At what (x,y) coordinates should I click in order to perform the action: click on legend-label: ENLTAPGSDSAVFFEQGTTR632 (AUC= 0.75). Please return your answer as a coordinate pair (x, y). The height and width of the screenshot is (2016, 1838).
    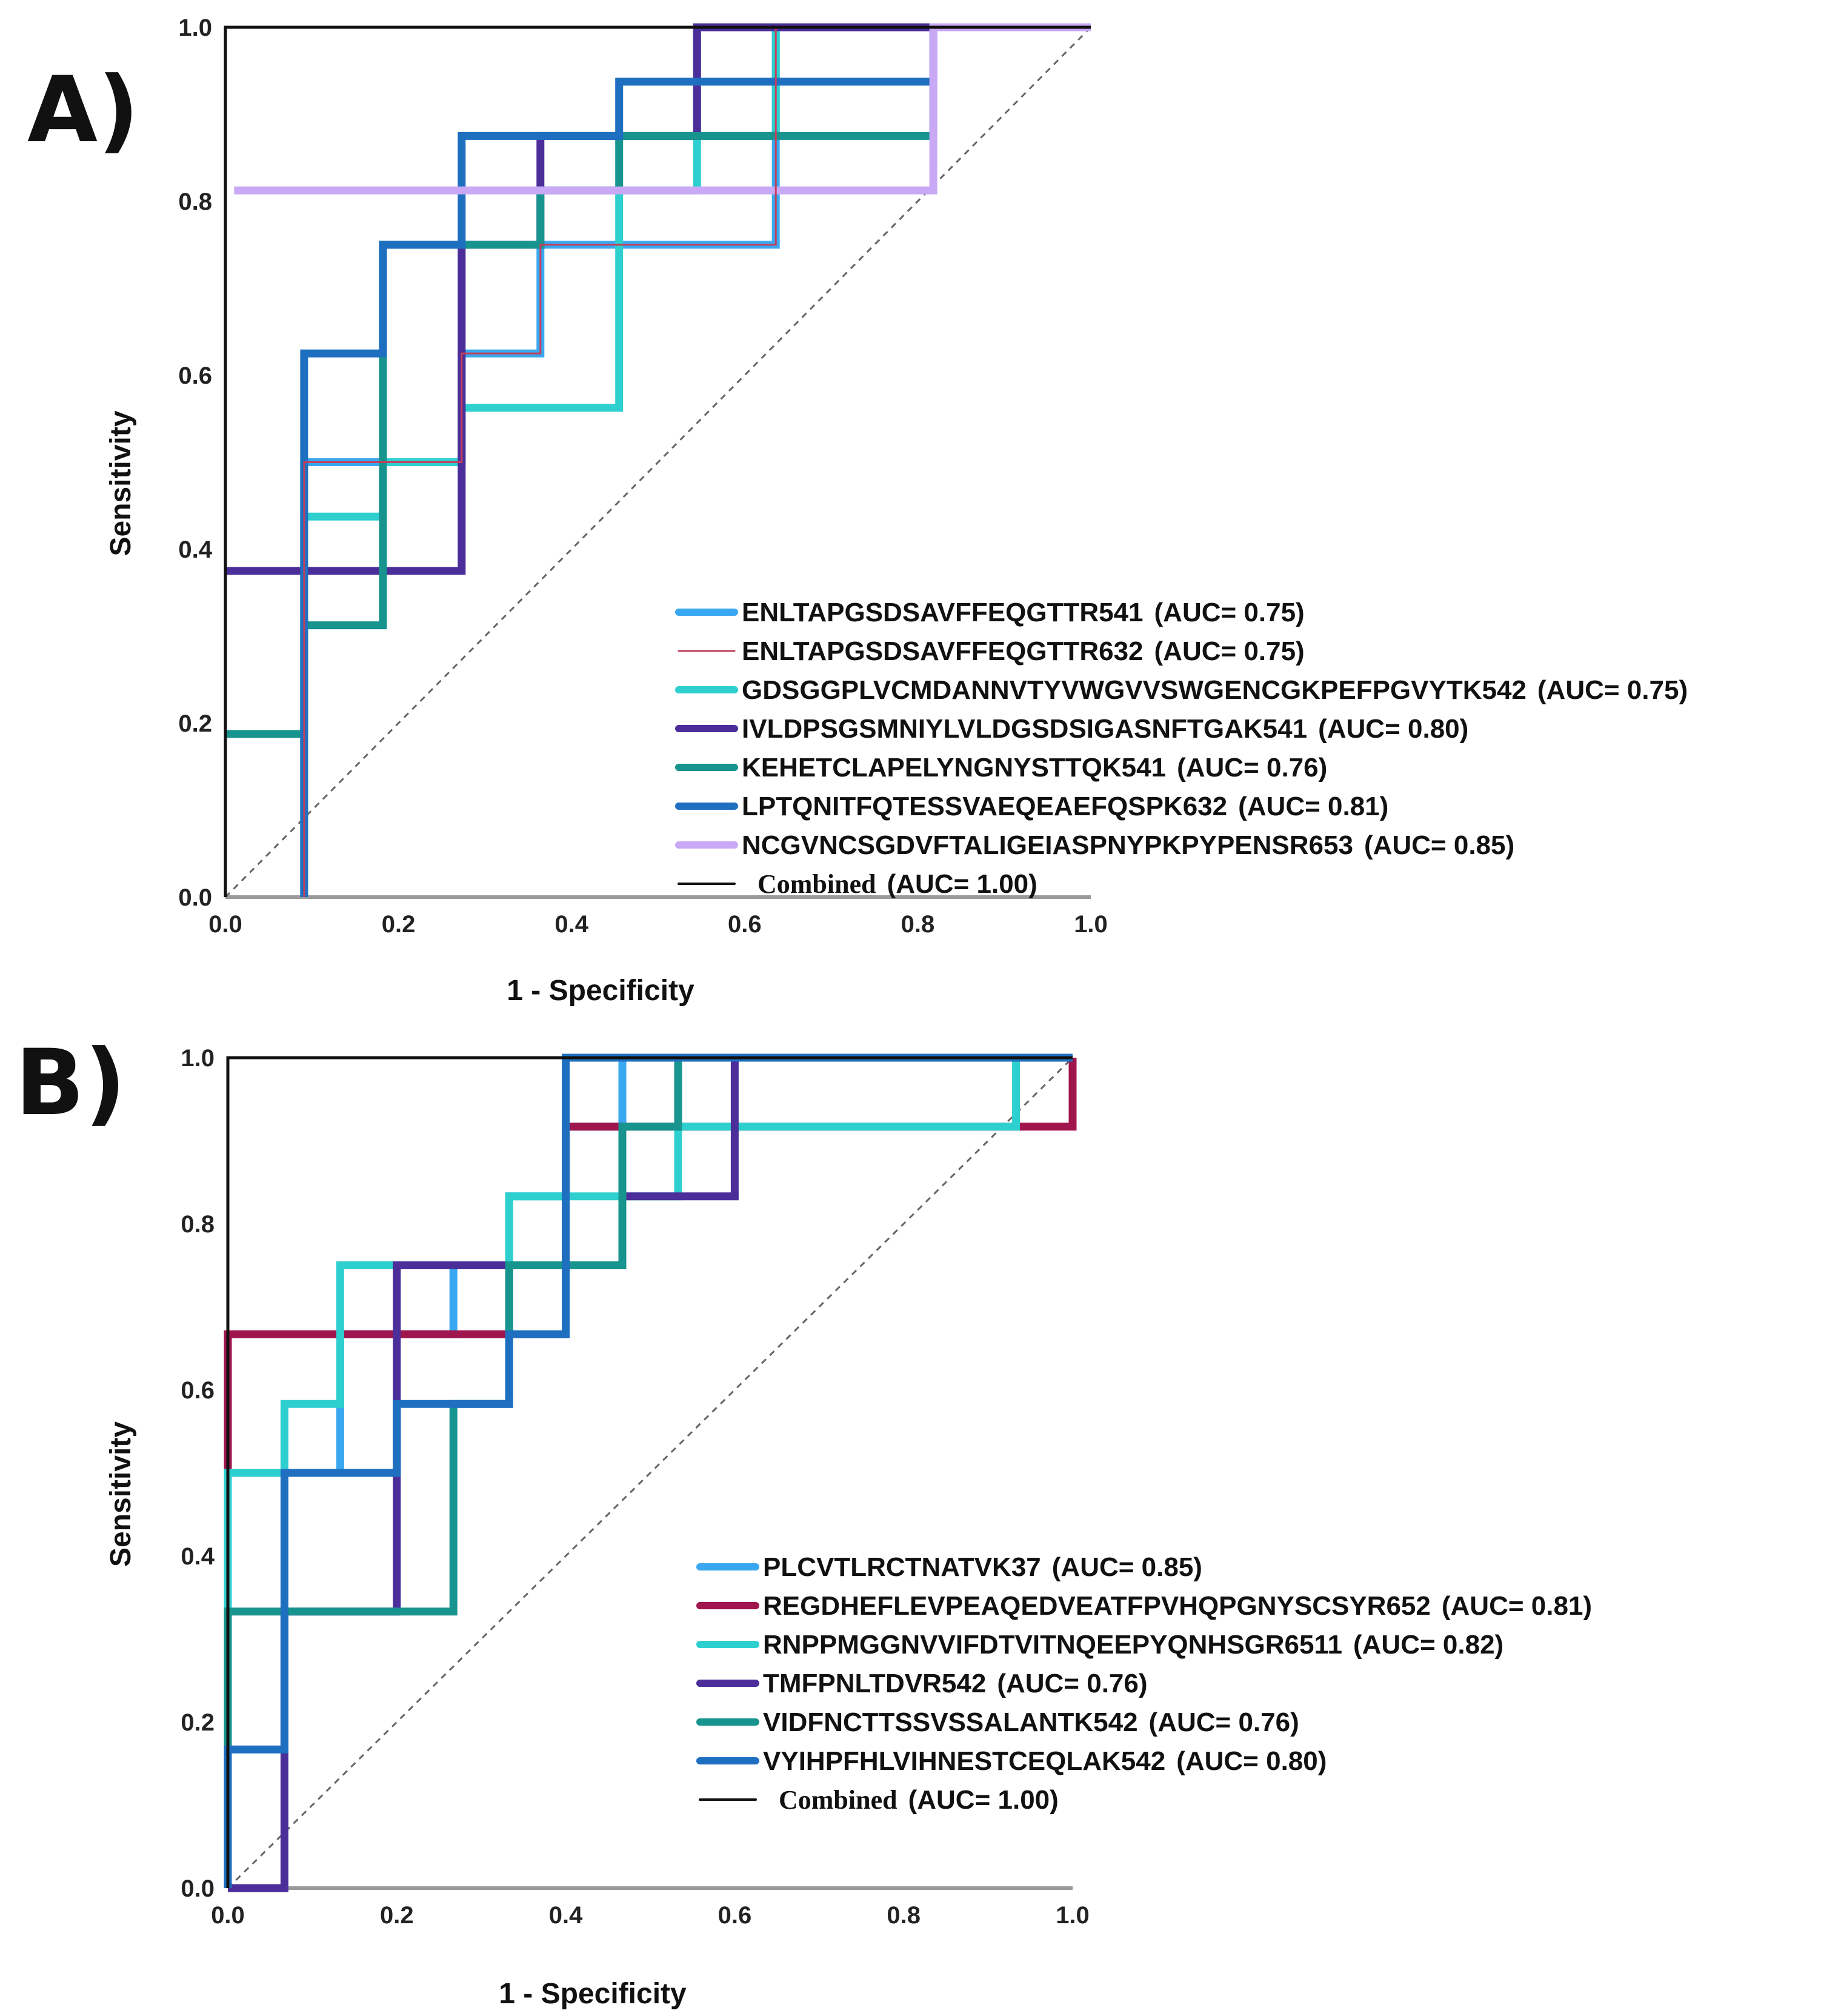
    Looking at the image, I should click on (1023, 651).